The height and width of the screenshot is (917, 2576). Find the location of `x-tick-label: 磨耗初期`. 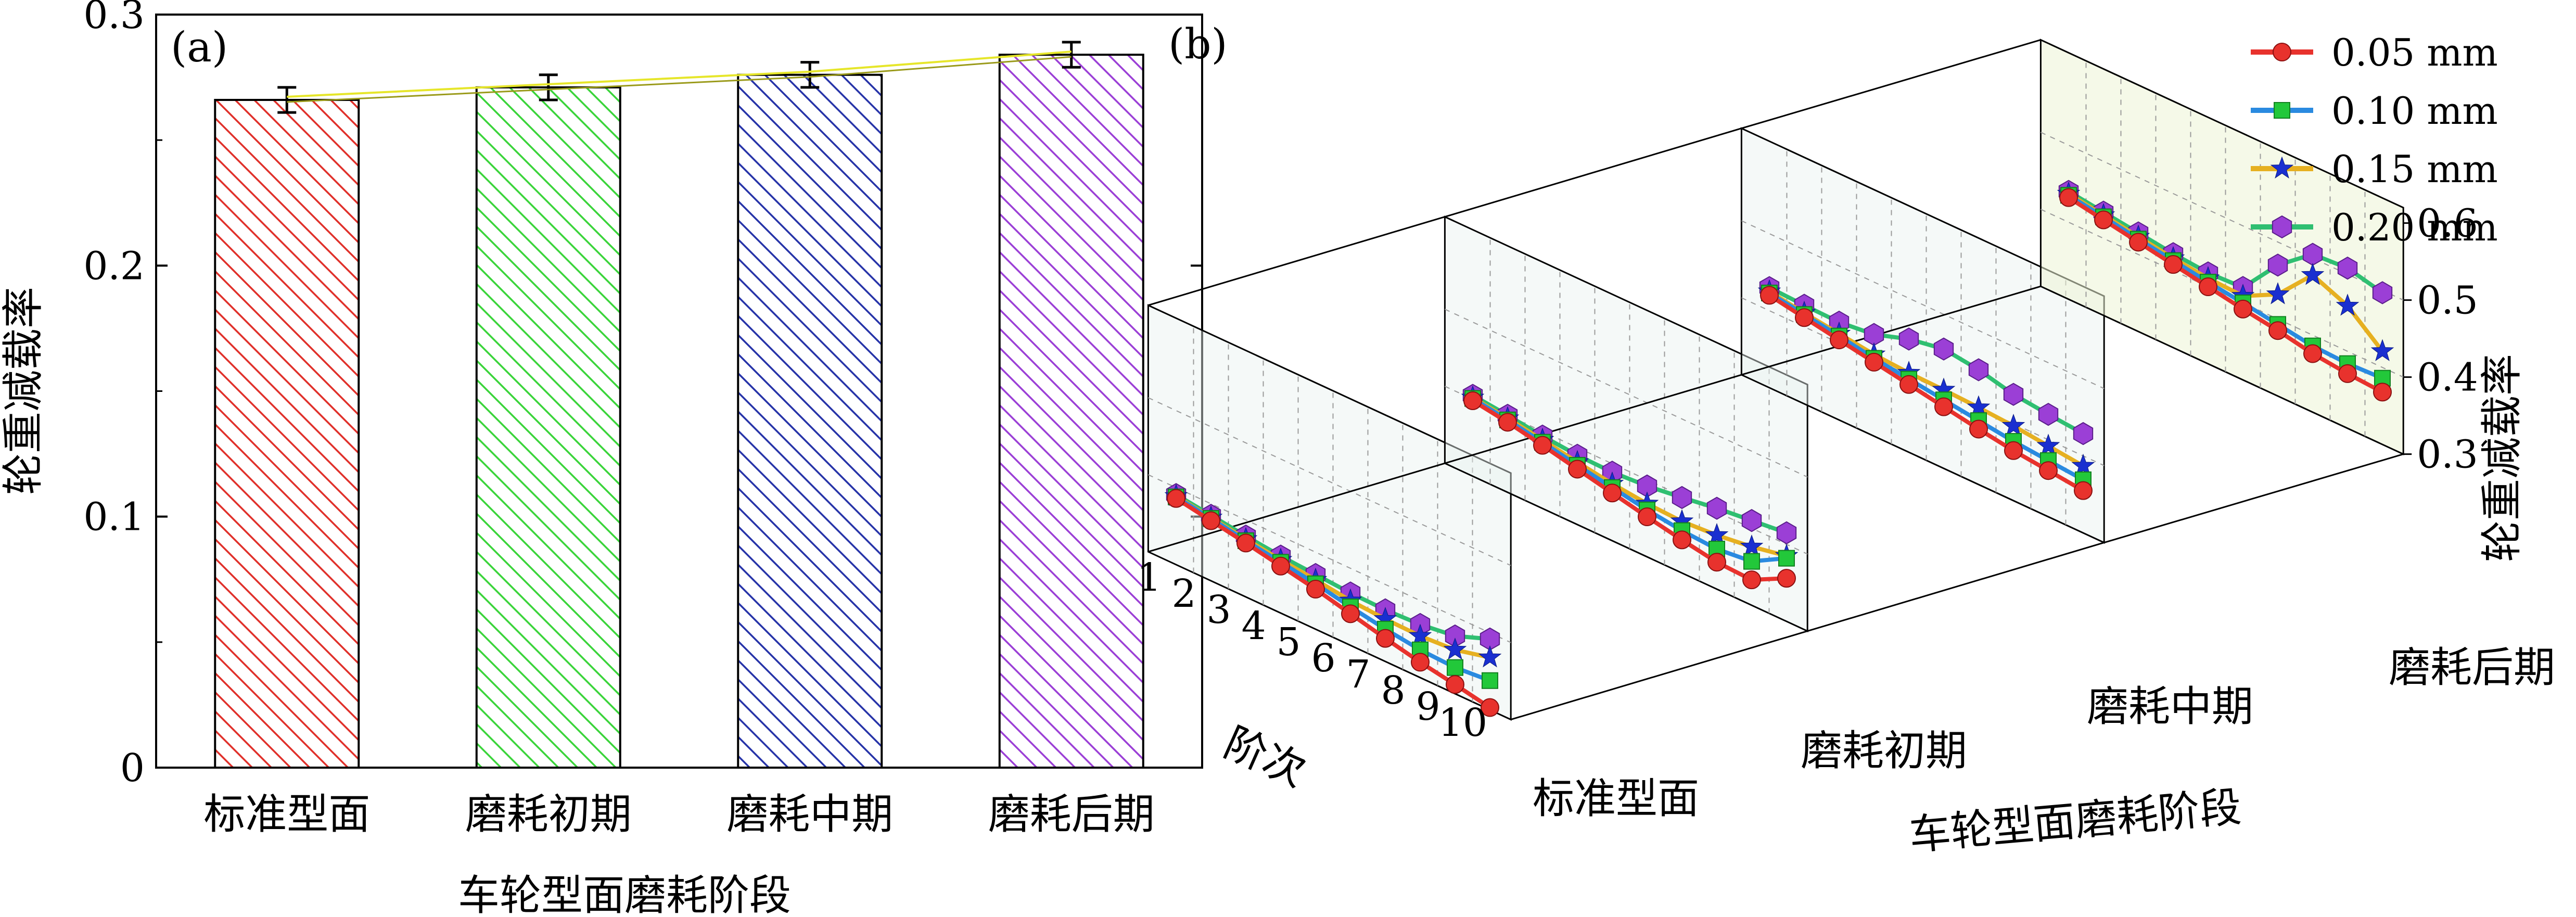

x-tick-label: 磨耗初期 is located at coordinates (548, 814).